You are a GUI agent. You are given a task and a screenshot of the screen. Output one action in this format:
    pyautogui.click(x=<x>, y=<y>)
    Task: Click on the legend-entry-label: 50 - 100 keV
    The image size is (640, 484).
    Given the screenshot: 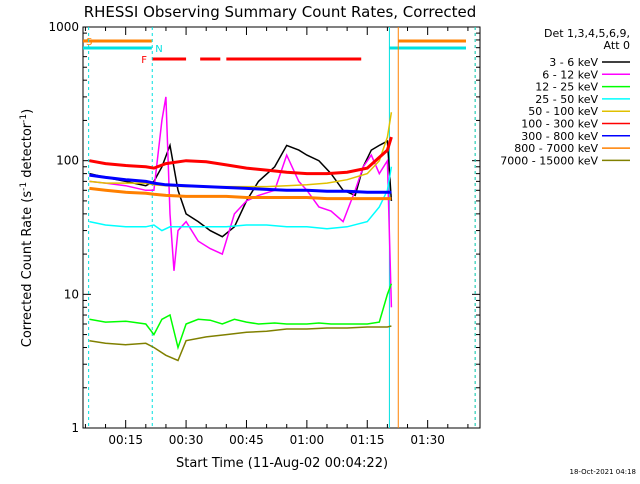 What is the action you would take?
    pyautogui.click(x=563, y=111)
    